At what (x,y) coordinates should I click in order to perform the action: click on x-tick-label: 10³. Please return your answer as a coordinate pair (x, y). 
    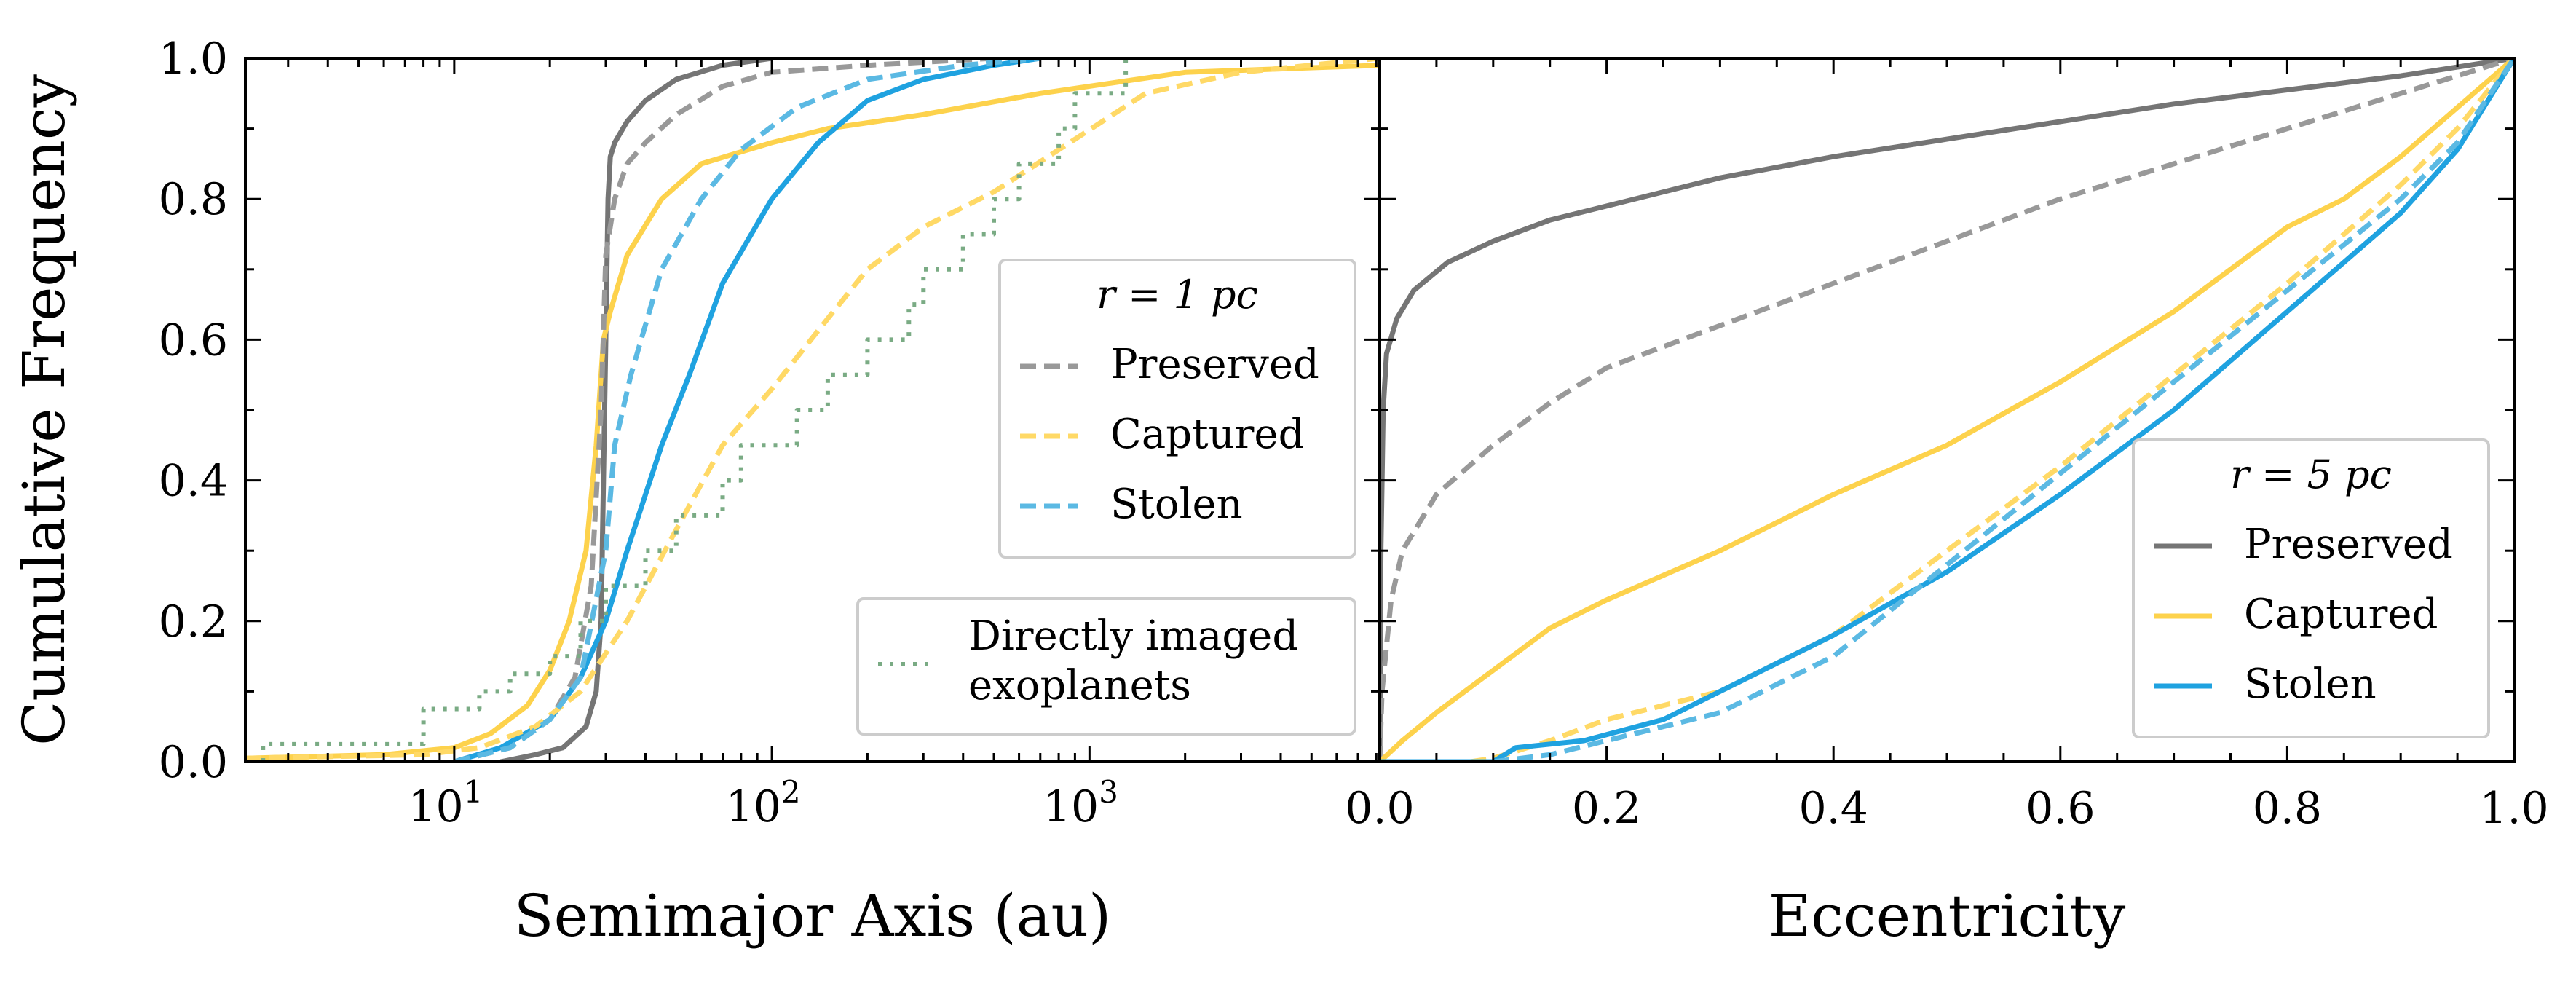
    Looking at the image, I should click on (1080, 803).